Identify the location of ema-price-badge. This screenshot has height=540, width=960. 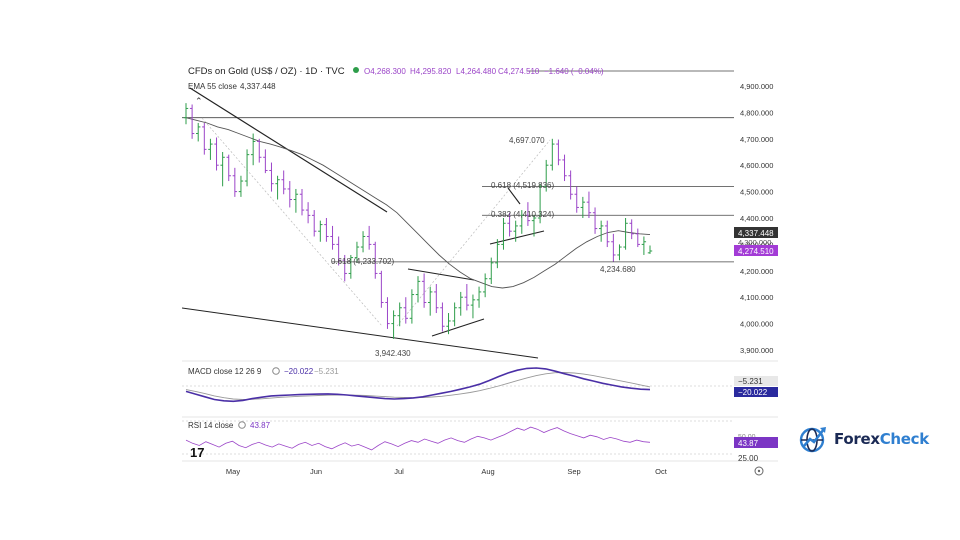
(756, 232).